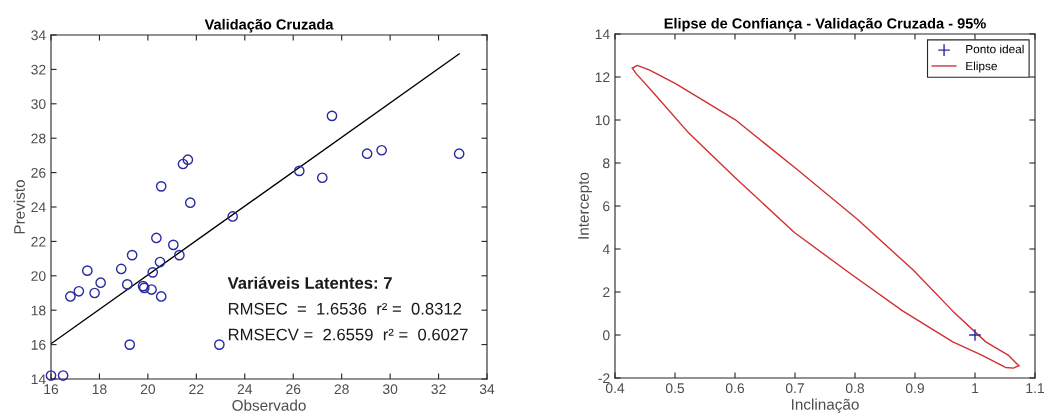  What do you see at coordinates (38, 344) in the screenshot?
I see `y-tick-label: 16` at bounding box center [38, 344].